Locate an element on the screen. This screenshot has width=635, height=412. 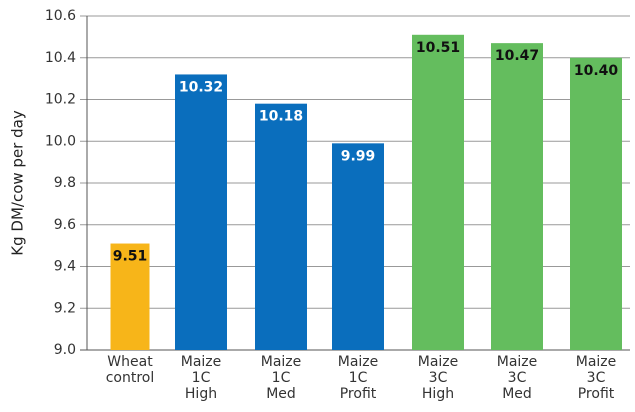
y-tick-label: 9.8 is located at coordinates (65, 183).